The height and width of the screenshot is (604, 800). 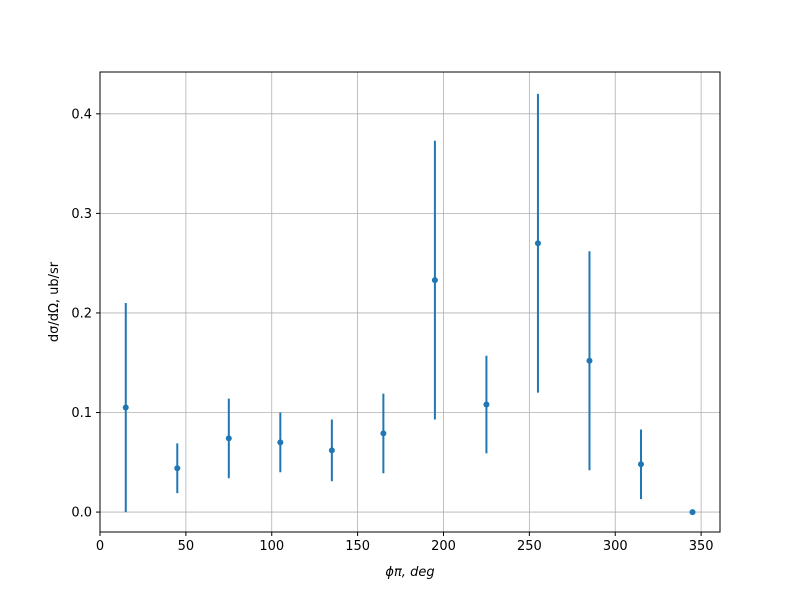 What do you see at coordinates (443, 546) in the screenshot?
I see `x-tick-label: 200` at bounding box center [443, 546].